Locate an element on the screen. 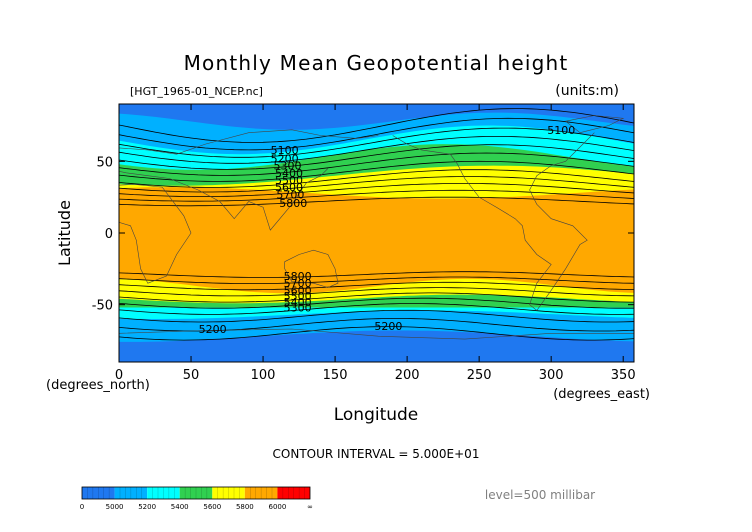 The height and width of the screenshot is (532, 752). x-tick-label: 200 is located at coordinates (407, 375).